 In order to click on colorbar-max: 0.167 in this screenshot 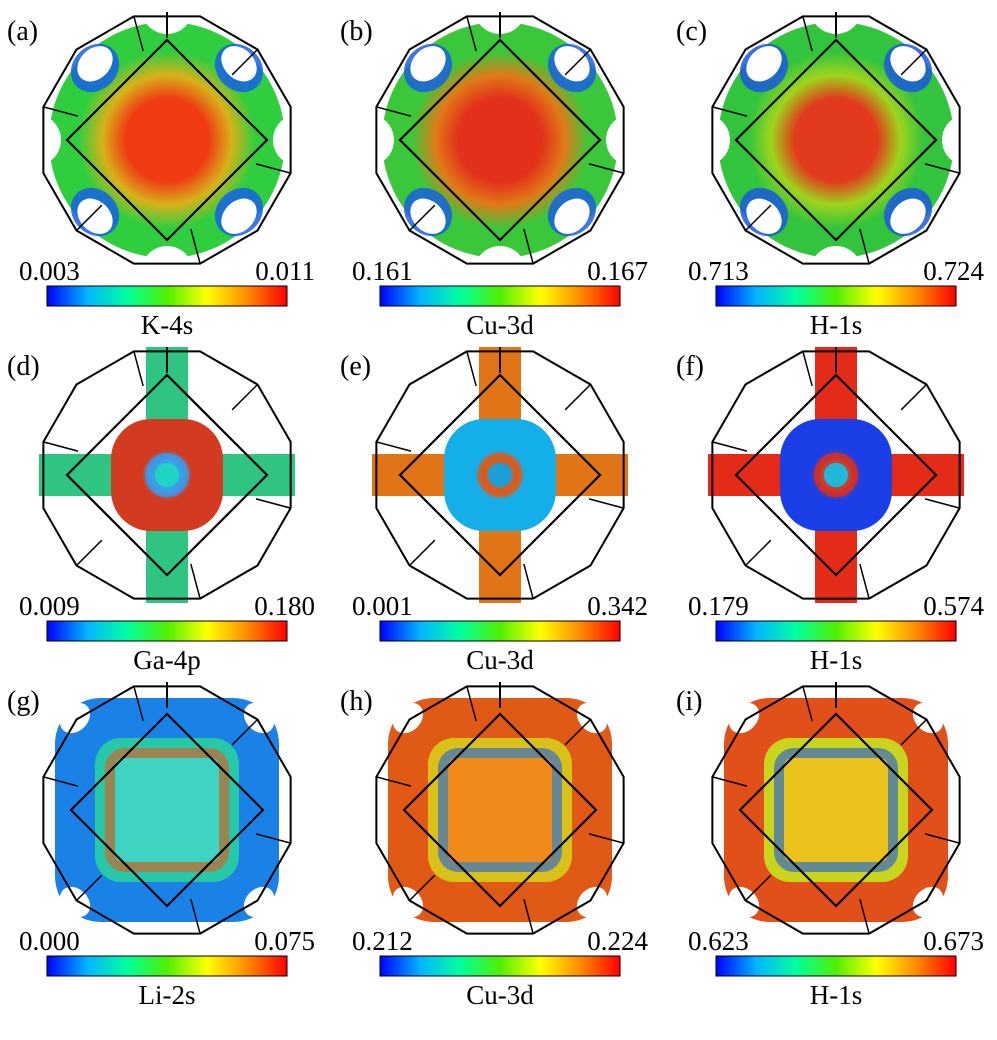, I will do `click(617, 271)`.